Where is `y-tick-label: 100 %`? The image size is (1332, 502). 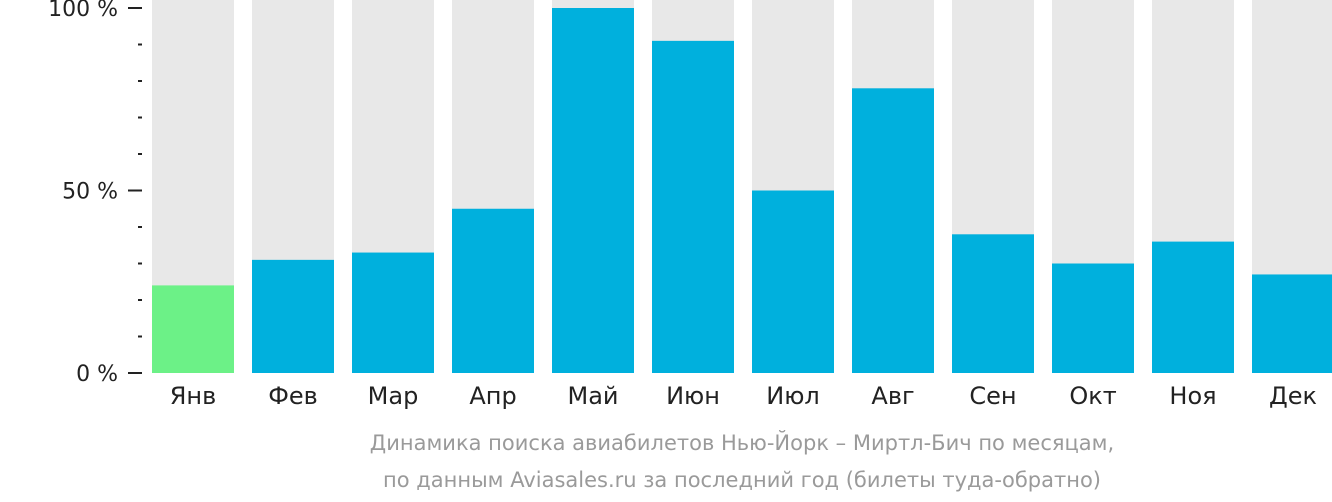
y-tick-label: 100 % is located at coordinates (83, 11).